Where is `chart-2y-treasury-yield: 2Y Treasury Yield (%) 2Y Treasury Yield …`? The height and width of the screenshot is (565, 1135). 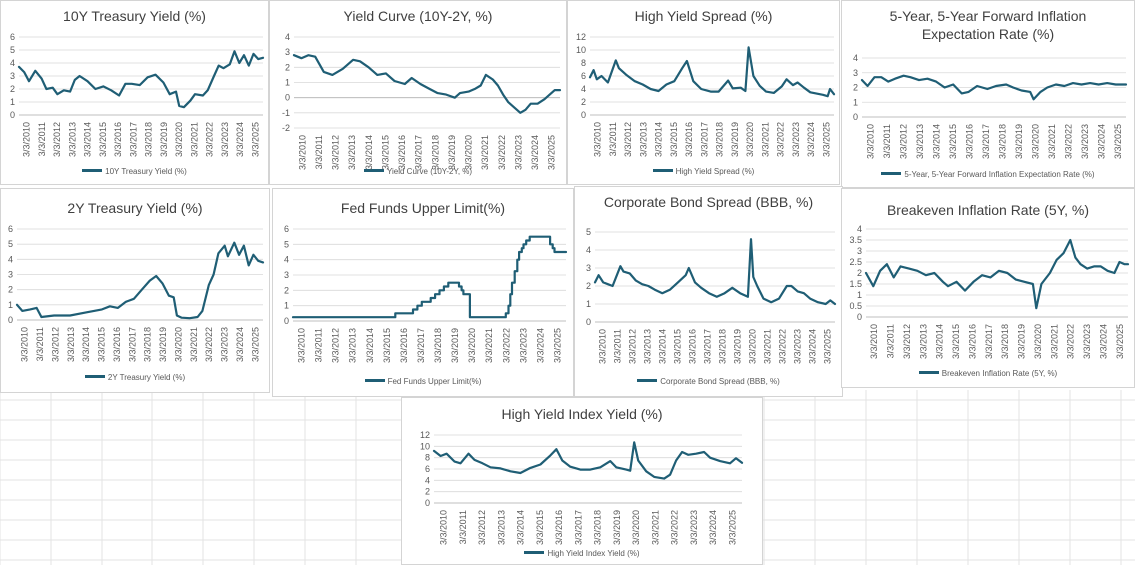
chart-2y-treasury-yield: 2Y Treasury Yield (%) 2Y Treasury Yield … is located at coordinates (135, 290).